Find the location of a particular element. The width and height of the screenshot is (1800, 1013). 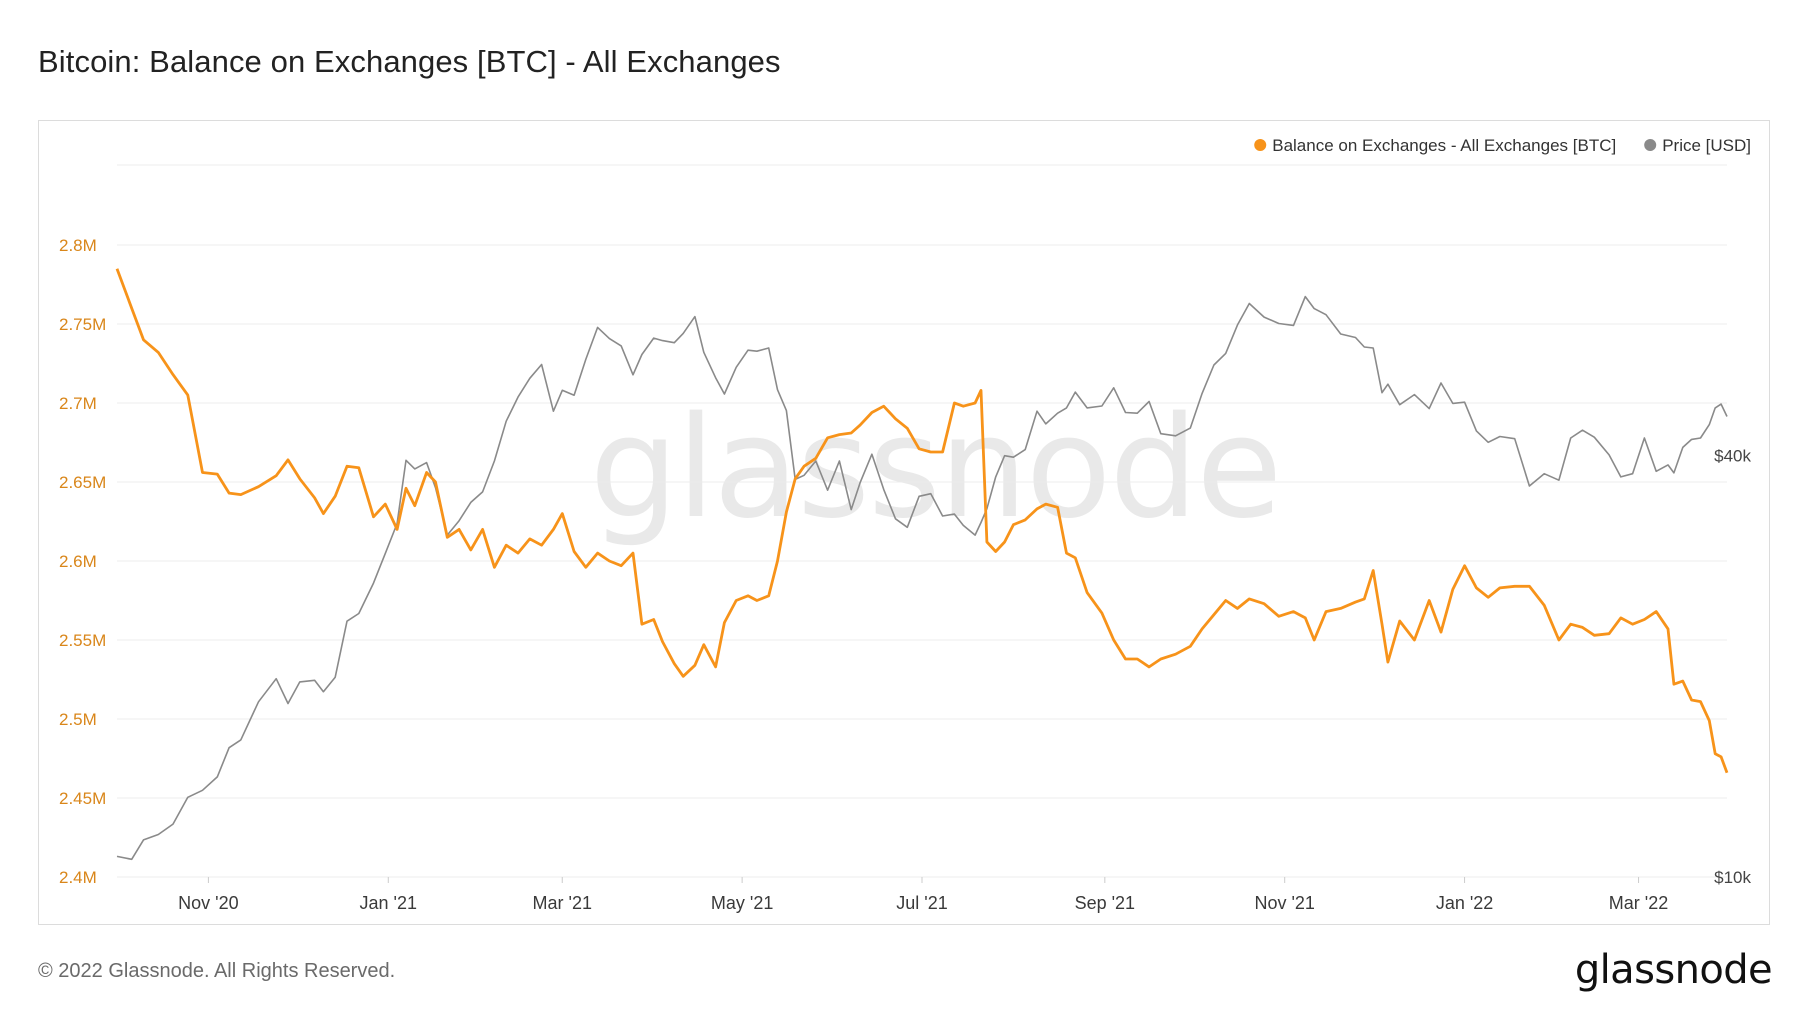

legend-dot-price is located at coordinates (1650, 145).